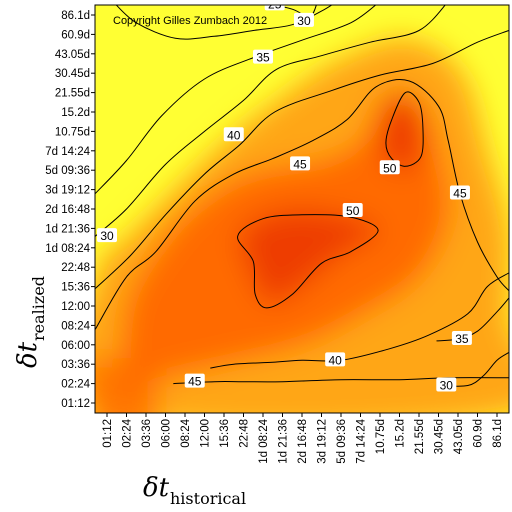 The width and height of the screenshot is (512, 512). Describe the element at coordinates (472, 319) in the screenshot. I see `contour-35-lower` at that location.